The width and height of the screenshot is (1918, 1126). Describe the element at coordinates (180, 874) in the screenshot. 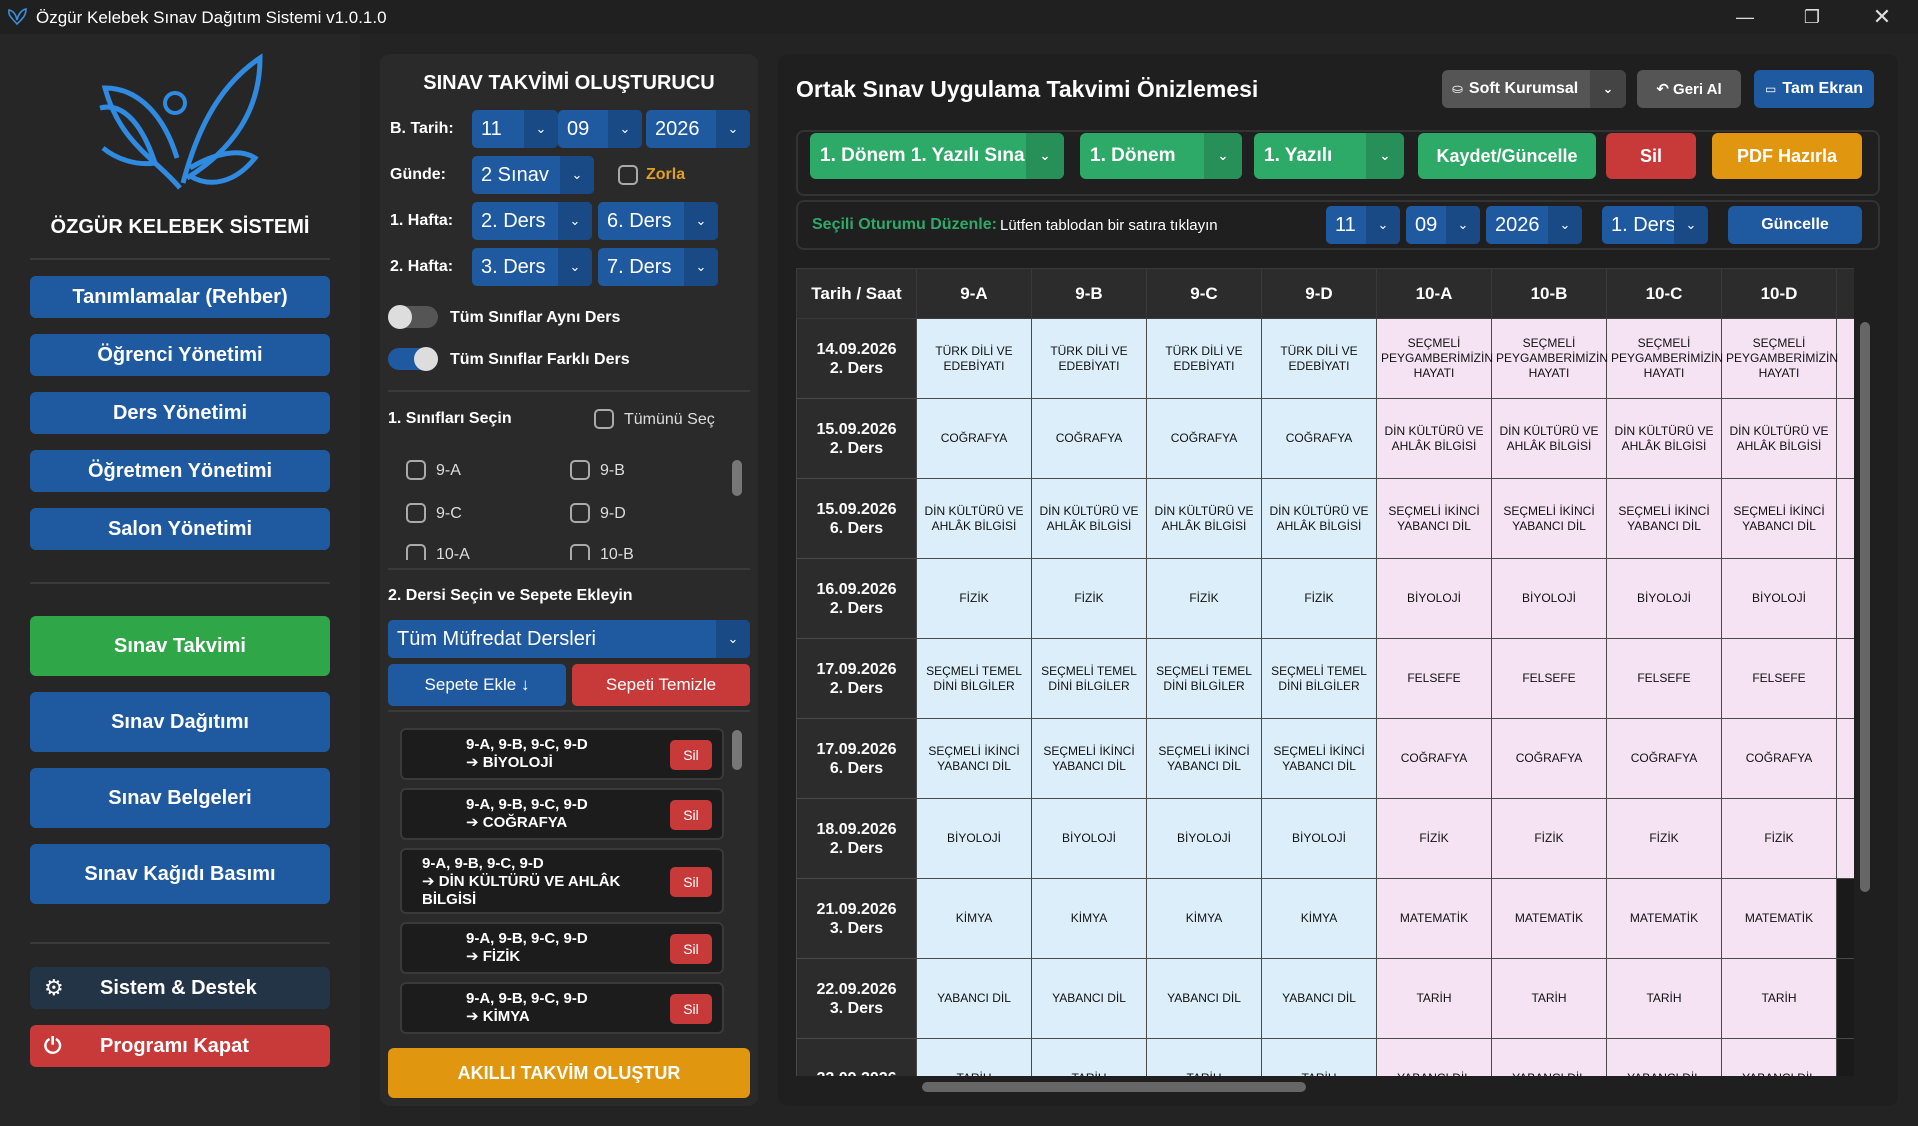

I see `nav-exam-printing: Sınav Kağıdı Basımı` at that location.